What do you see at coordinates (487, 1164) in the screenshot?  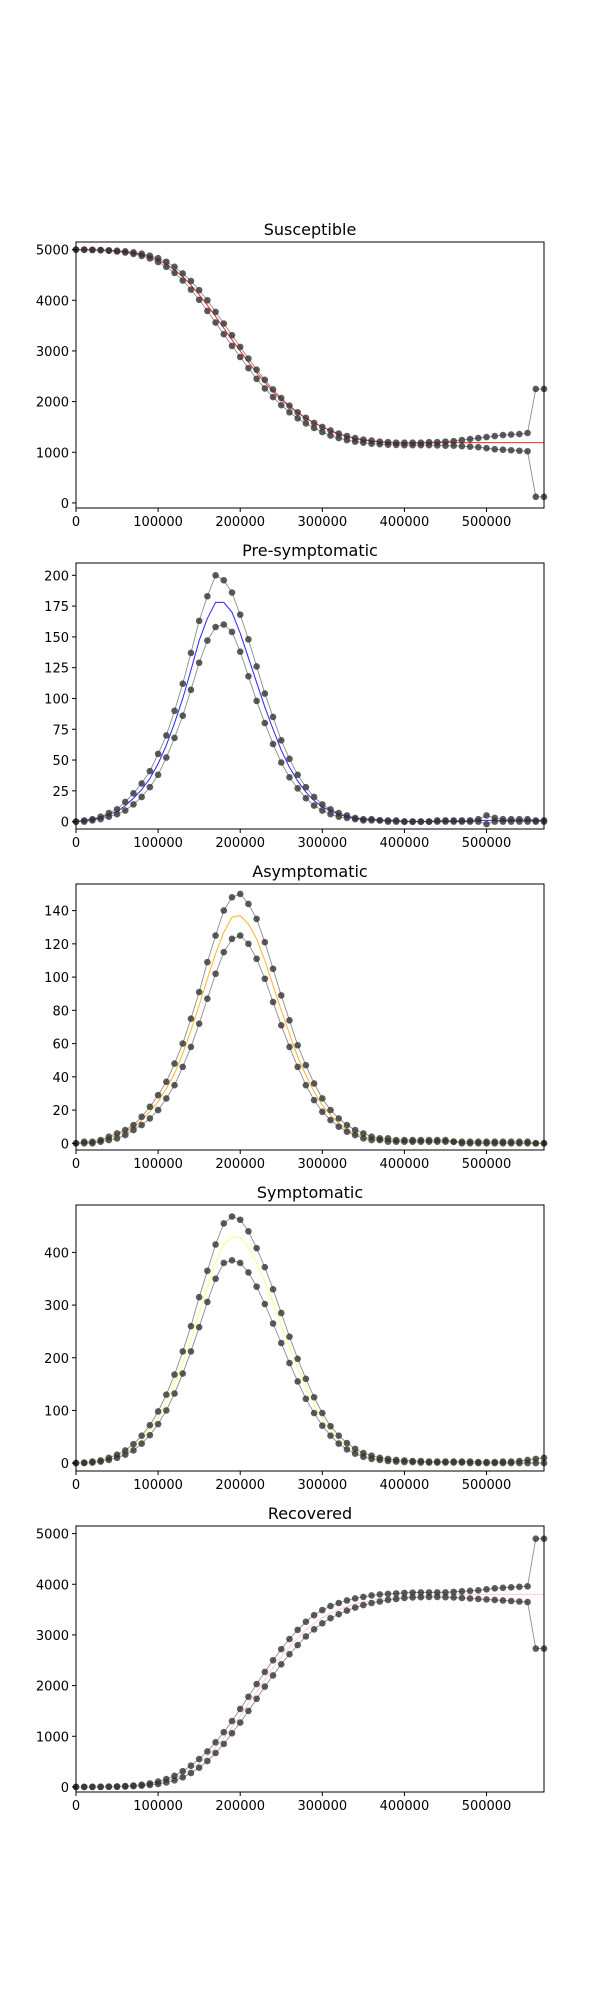 I see `x-tick-label: 500000` at bounding box center [487, 1164].